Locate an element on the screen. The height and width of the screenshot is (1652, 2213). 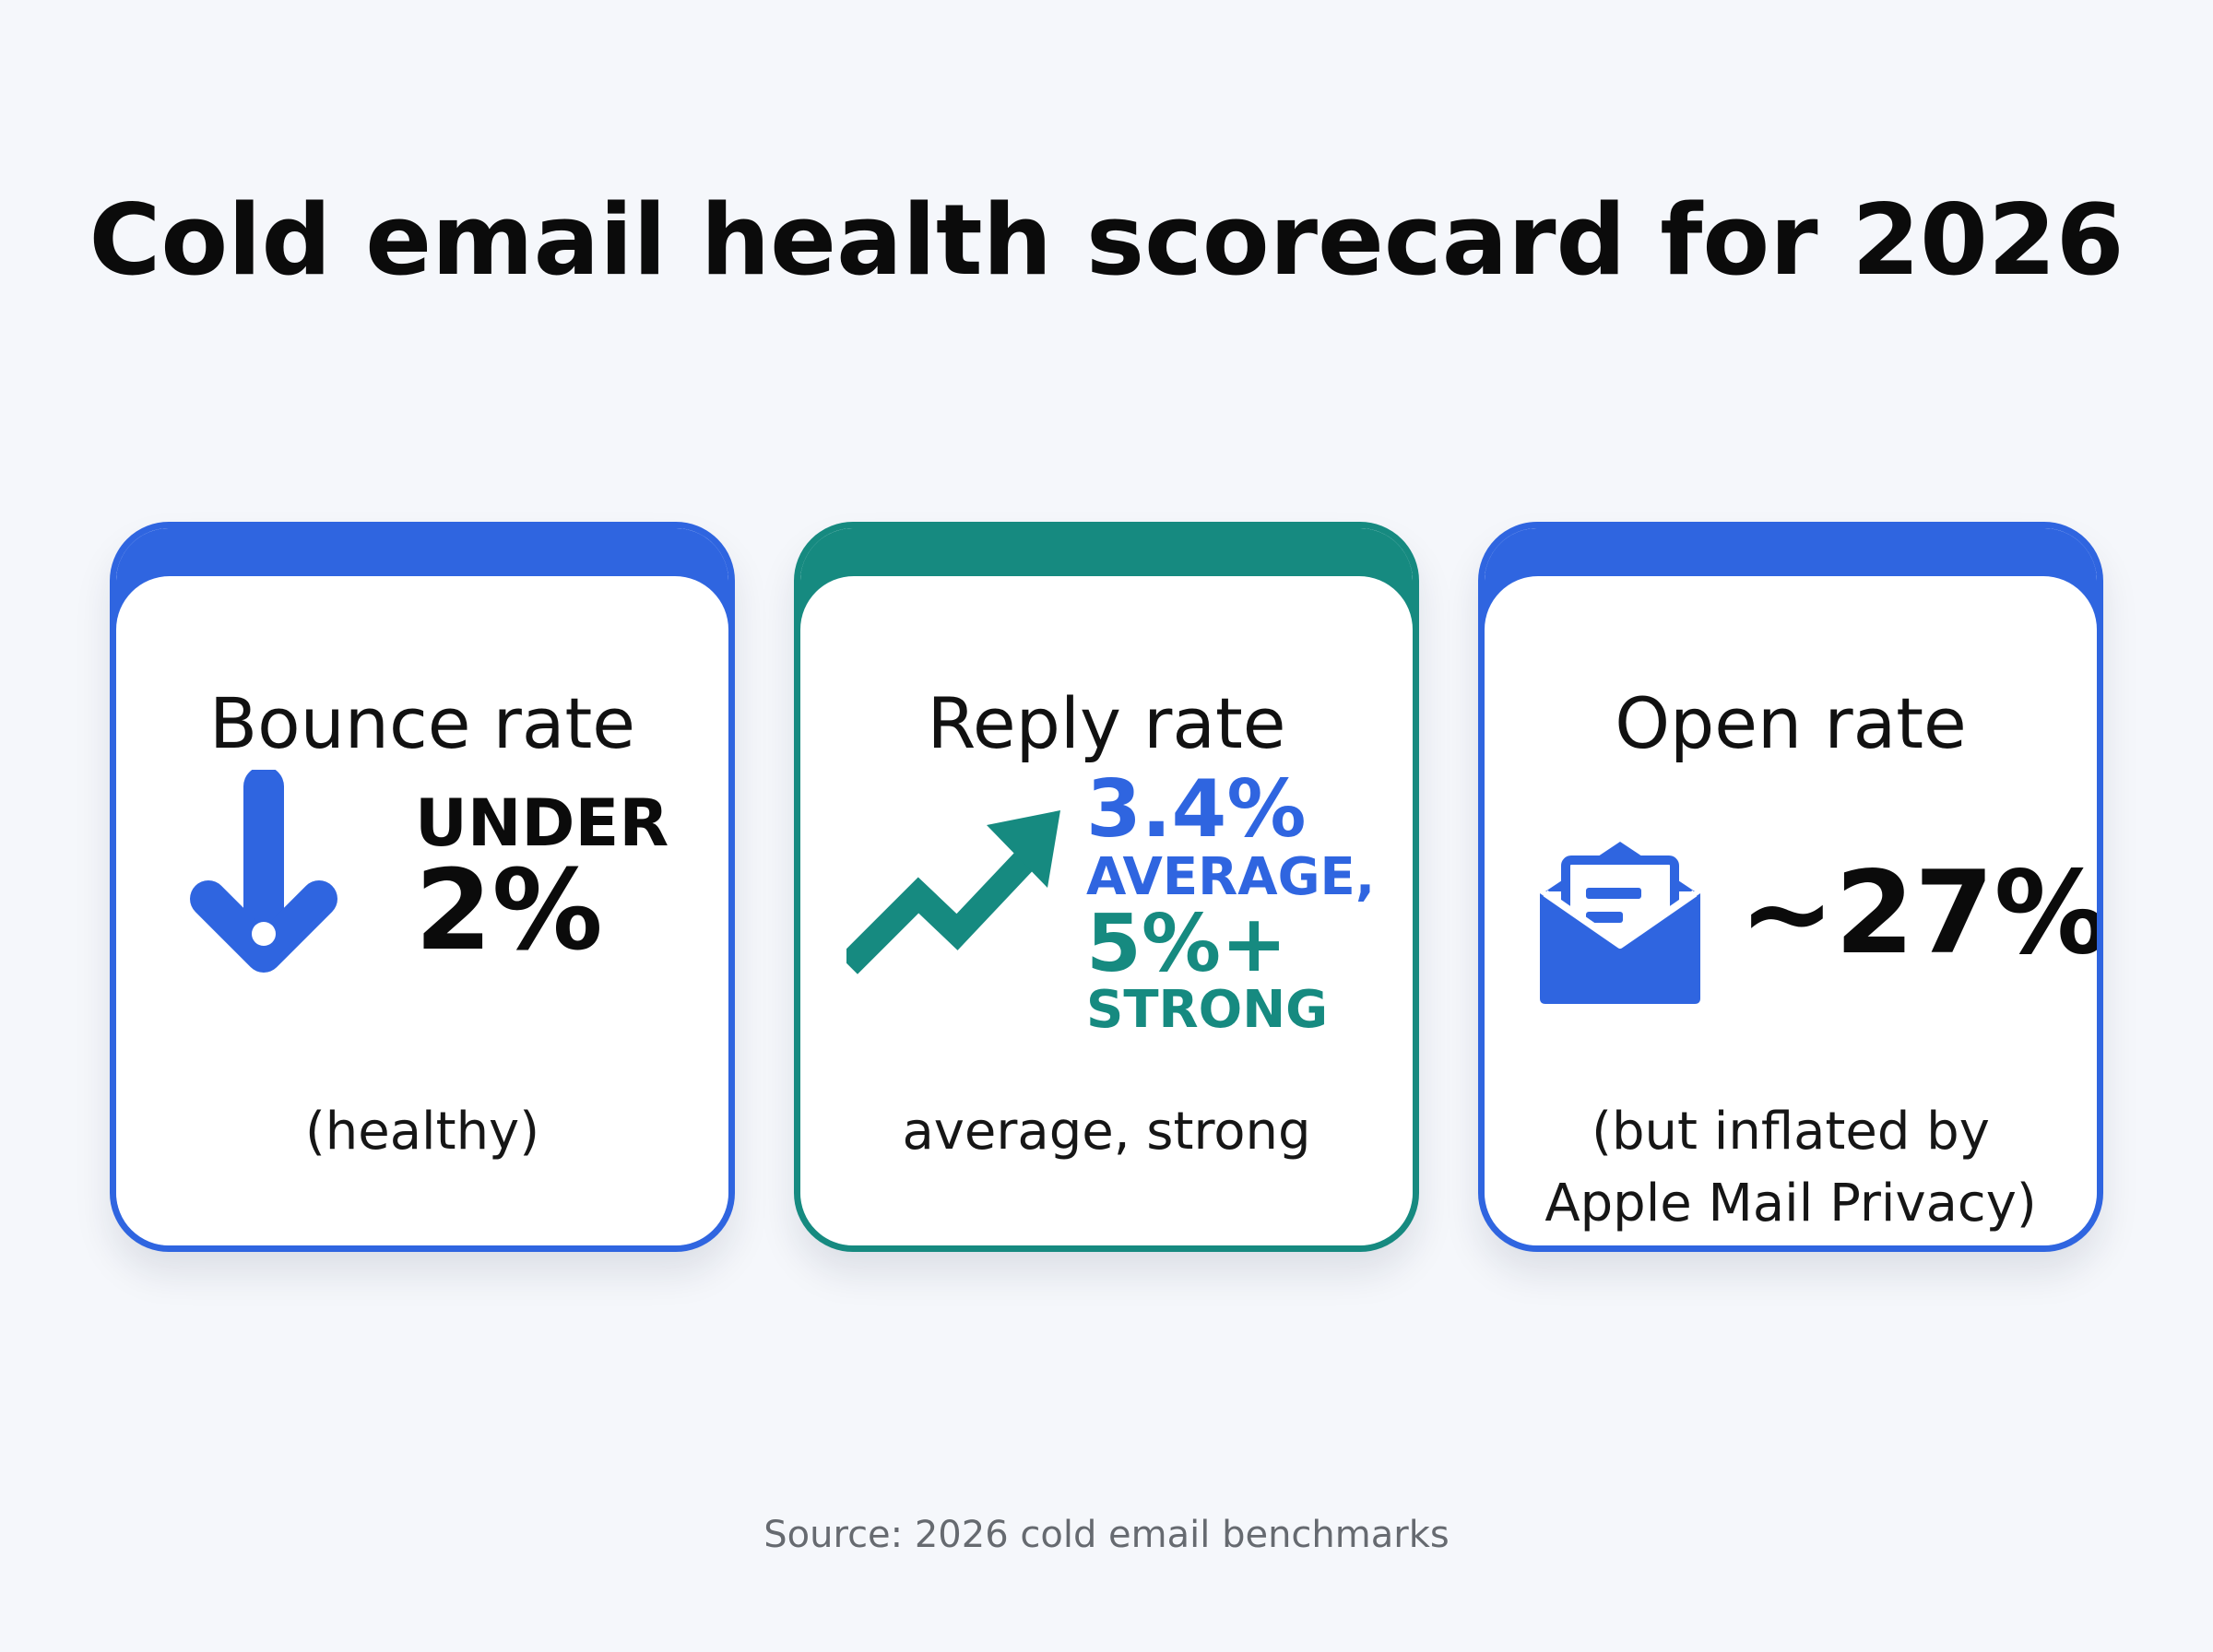
reply-strong-value: 5%+ is located at coordinates (1187, 944).